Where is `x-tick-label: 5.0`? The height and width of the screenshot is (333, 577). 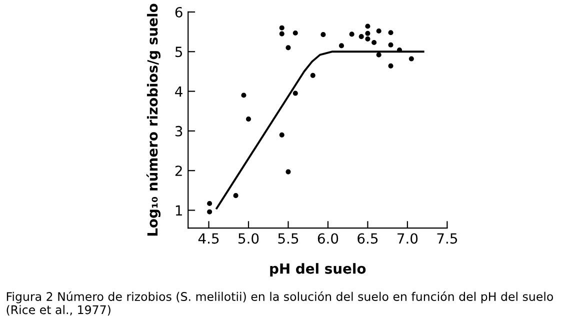
x-tick-label: 5.0 is located at coordinates (248, 238).